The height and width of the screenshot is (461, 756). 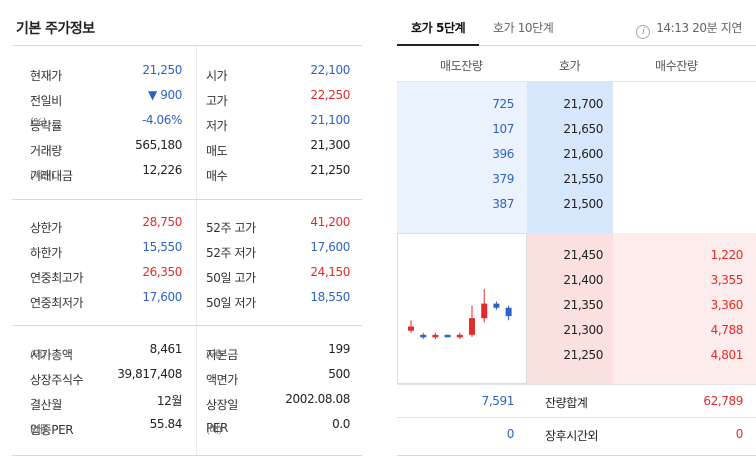 What do you see at coordinates (190, 98) in the screenshot?
I see `info-row: 전일비 ▼ 900 고가 22,250` at bounding box center [190, 98].